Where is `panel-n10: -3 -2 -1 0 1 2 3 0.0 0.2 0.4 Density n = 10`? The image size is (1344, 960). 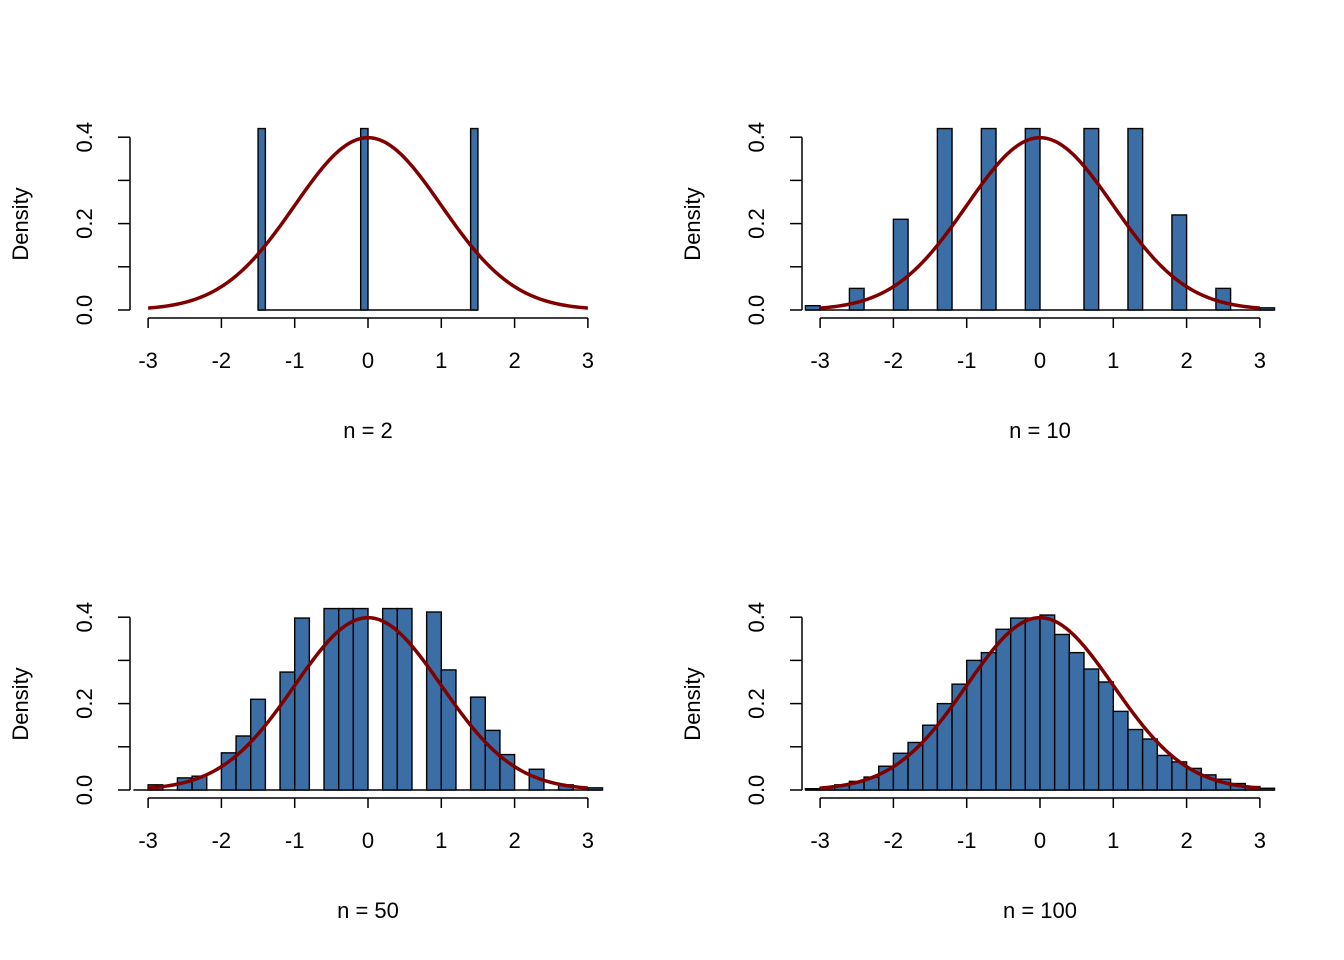 panel-n10: -3 -2 -1 0 1 2 3 0.0 0.2 0.4 Density n = 10 is located at coordinates (978, 282).